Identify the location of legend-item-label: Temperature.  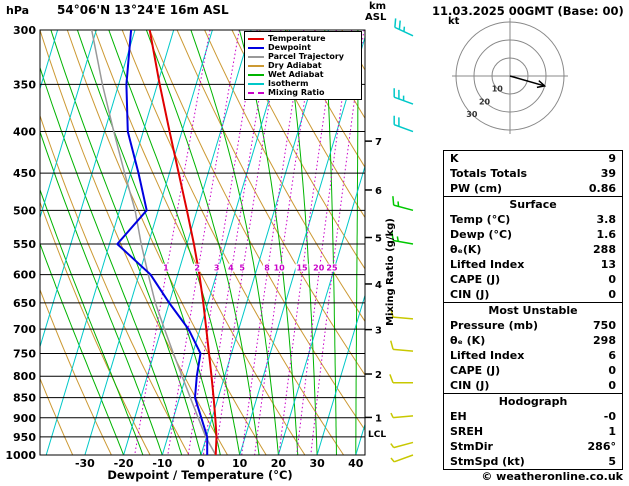
(297, 38).